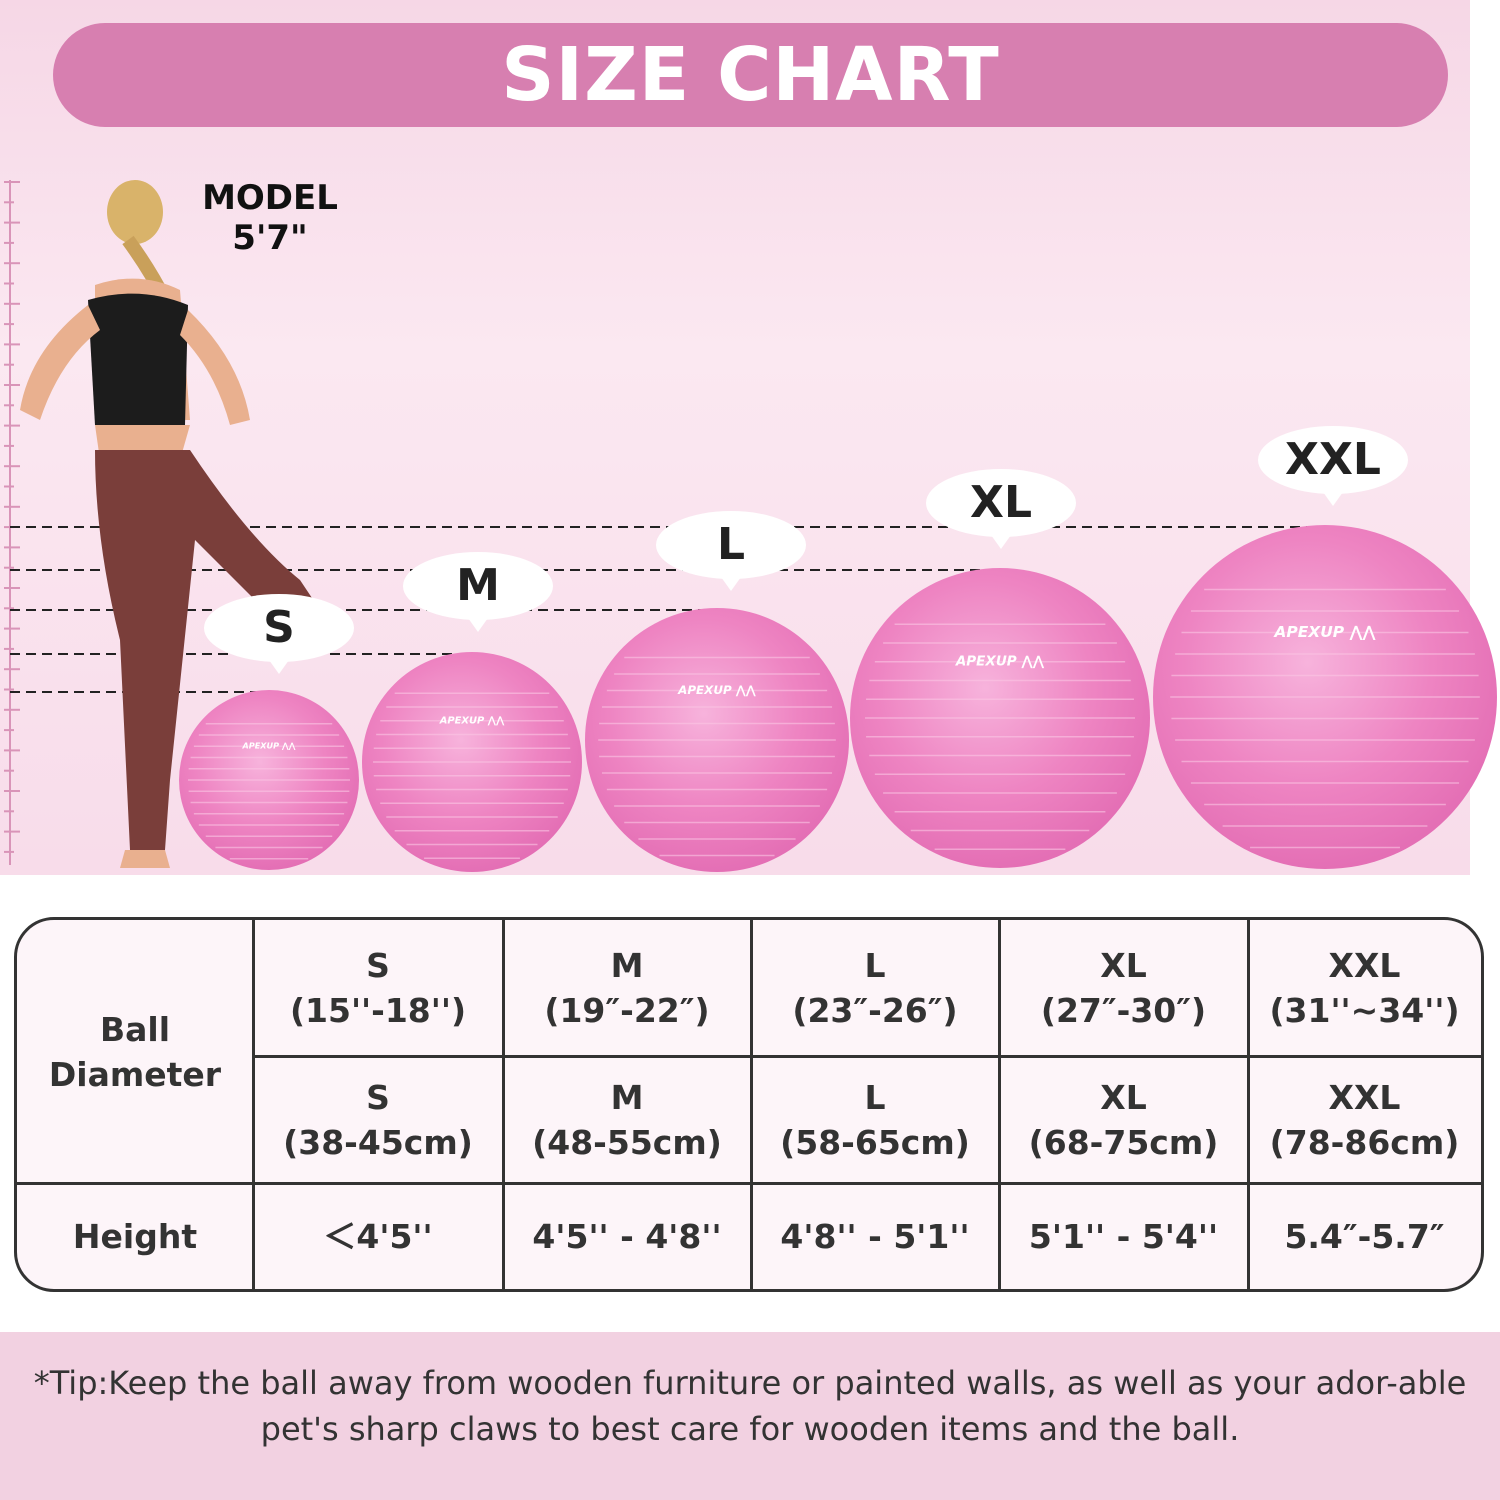 This screenshot has height=1500, width=1500. I want to click on cell-text: (58-65cm), so click(875, 1142).